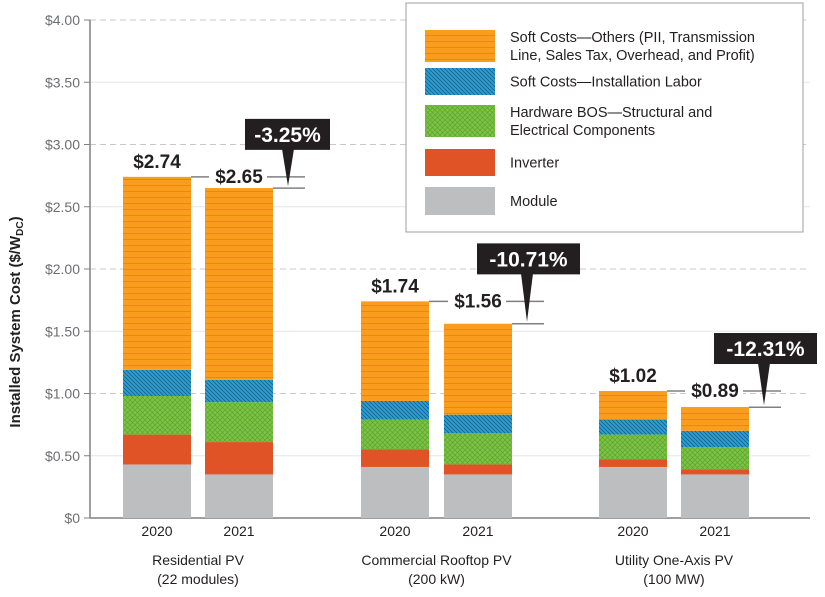 The width and height of the screenshot is (825, 597). I want to click on percent-change-label: -10.71%, so click(528, 259).